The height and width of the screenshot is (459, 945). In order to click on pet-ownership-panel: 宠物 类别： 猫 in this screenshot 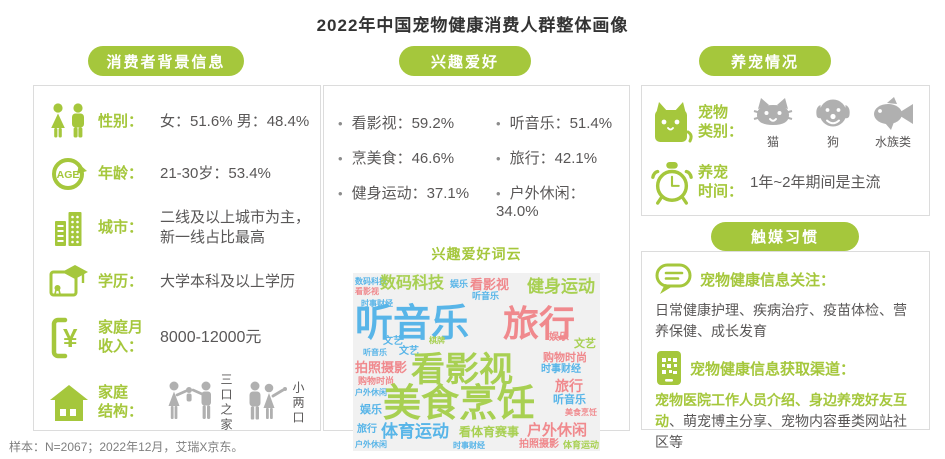, I will do `click(785, 150)`.